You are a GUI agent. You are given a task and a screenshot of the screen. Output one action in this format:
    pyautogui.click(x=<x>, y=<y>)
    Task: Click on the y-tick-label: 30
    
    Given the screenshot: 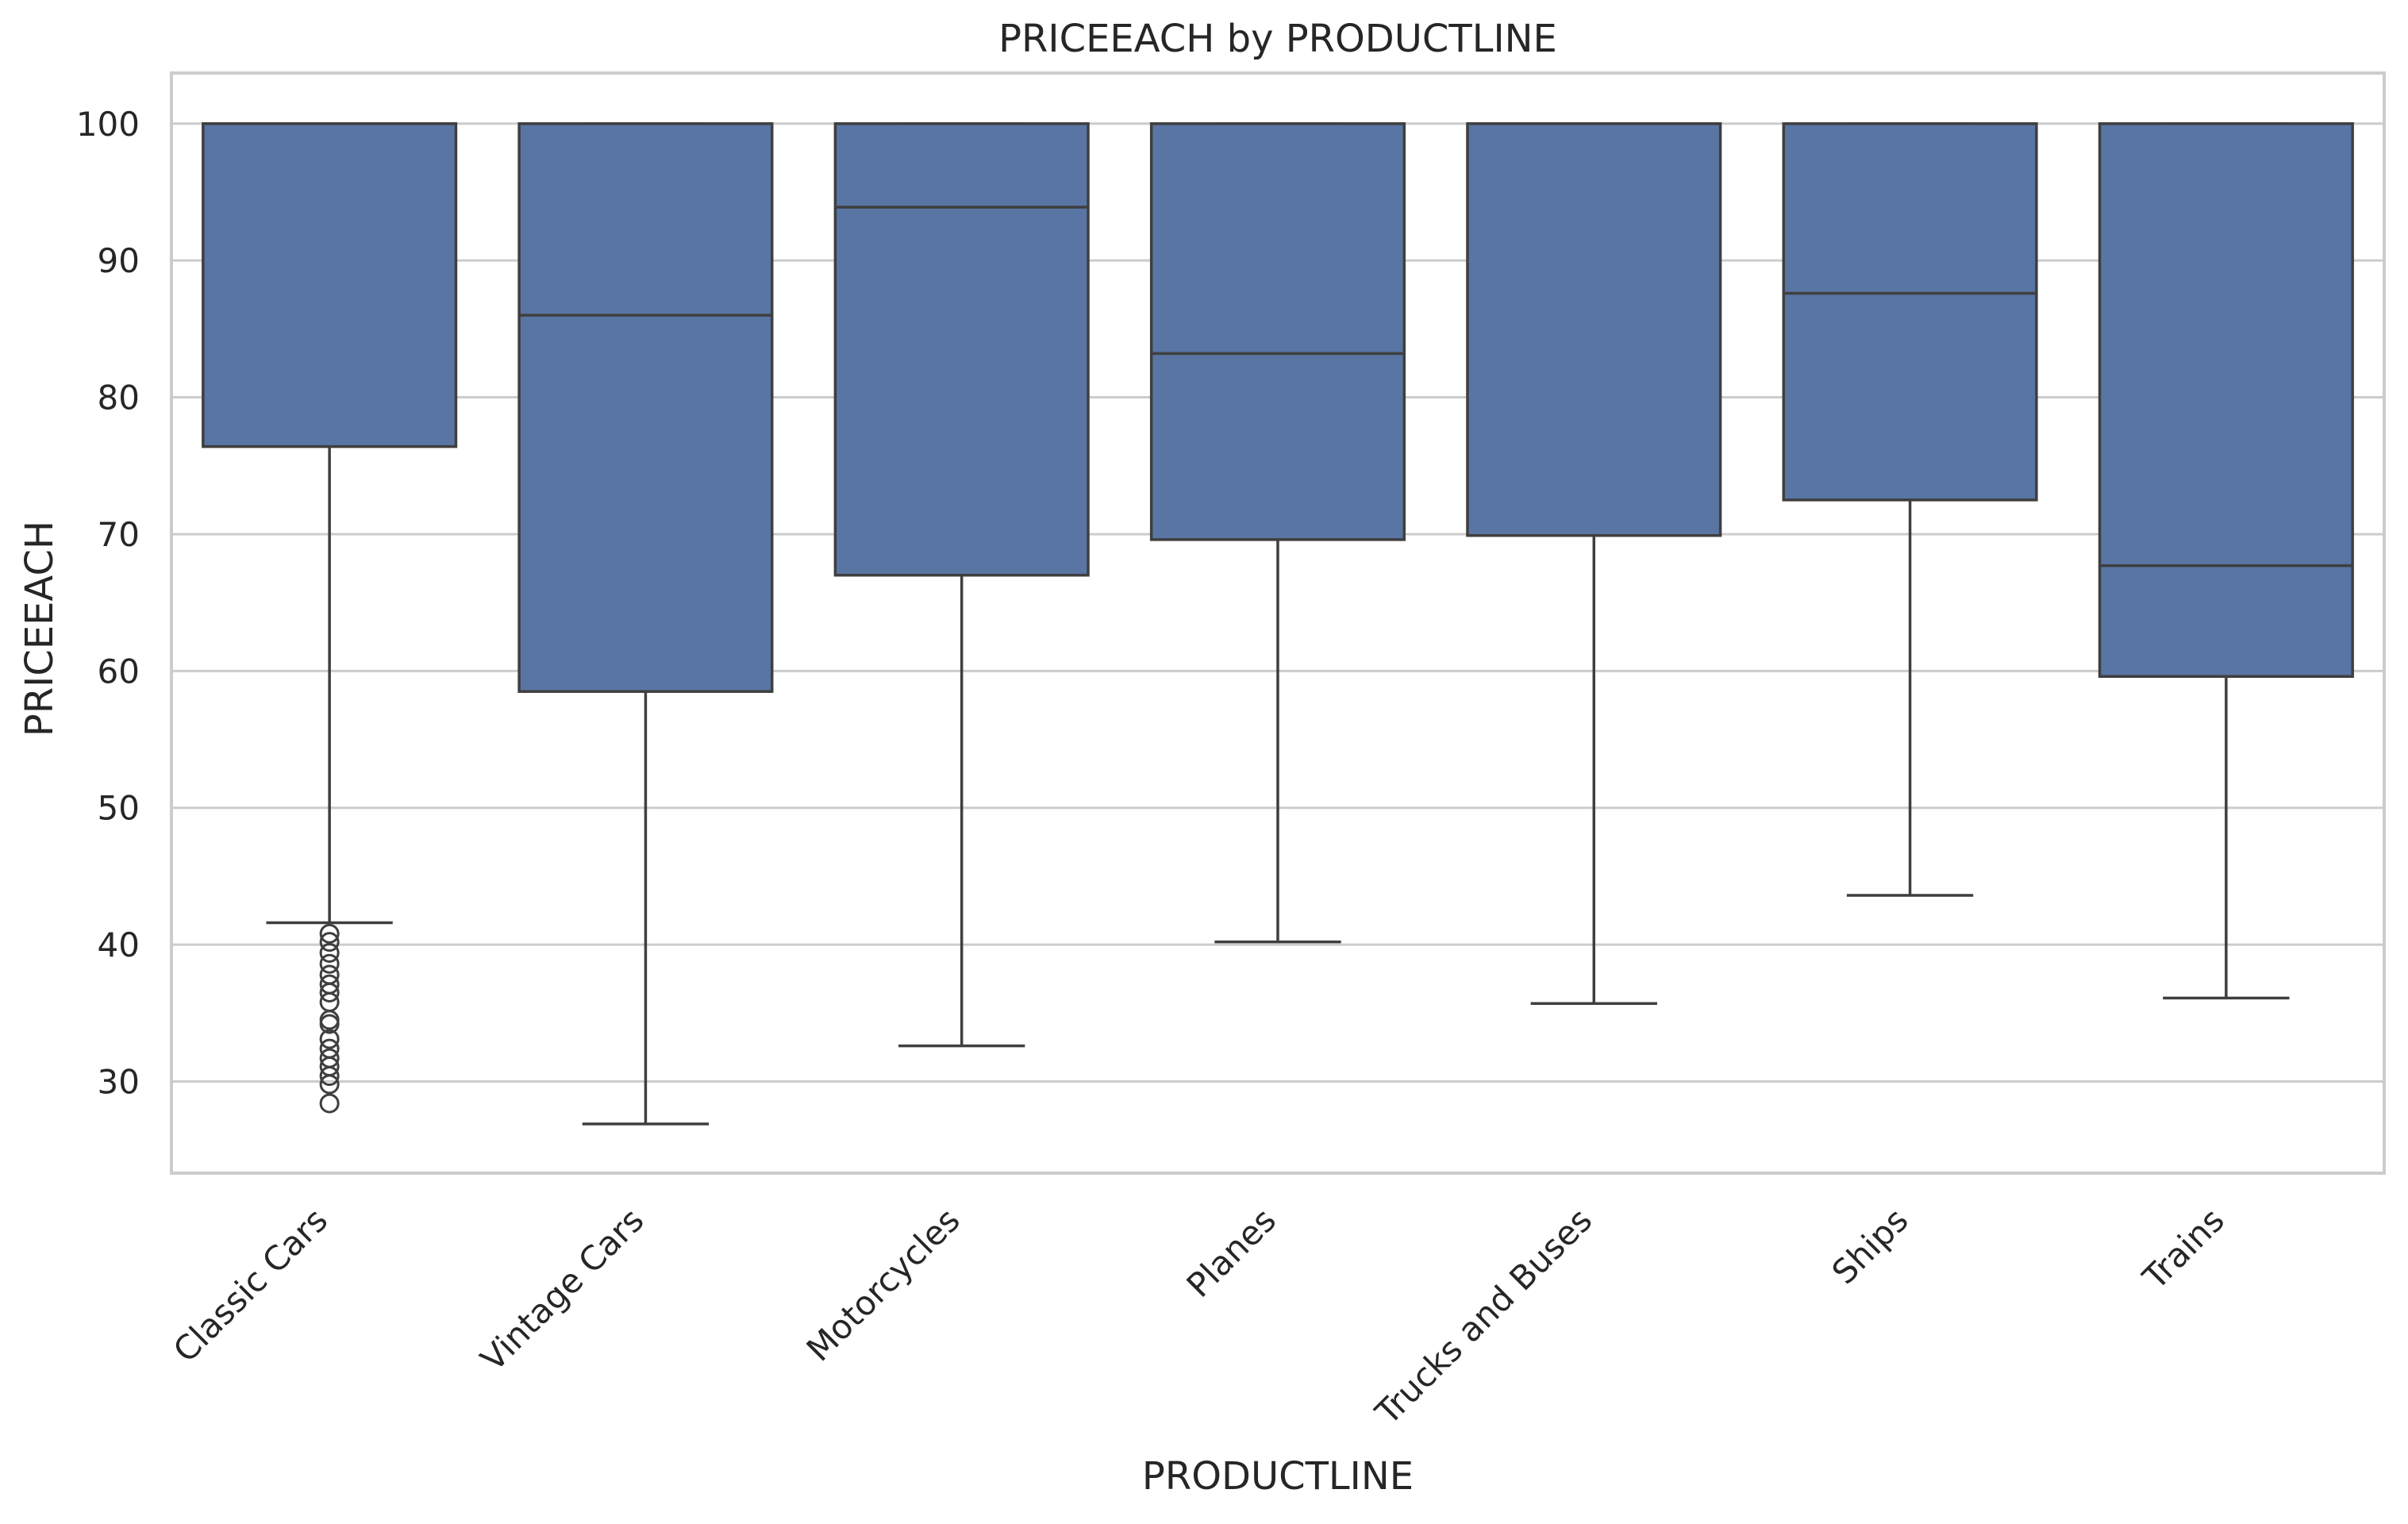 What is the action you would take?
    pyautogui.click(x=119, y=1082)
    